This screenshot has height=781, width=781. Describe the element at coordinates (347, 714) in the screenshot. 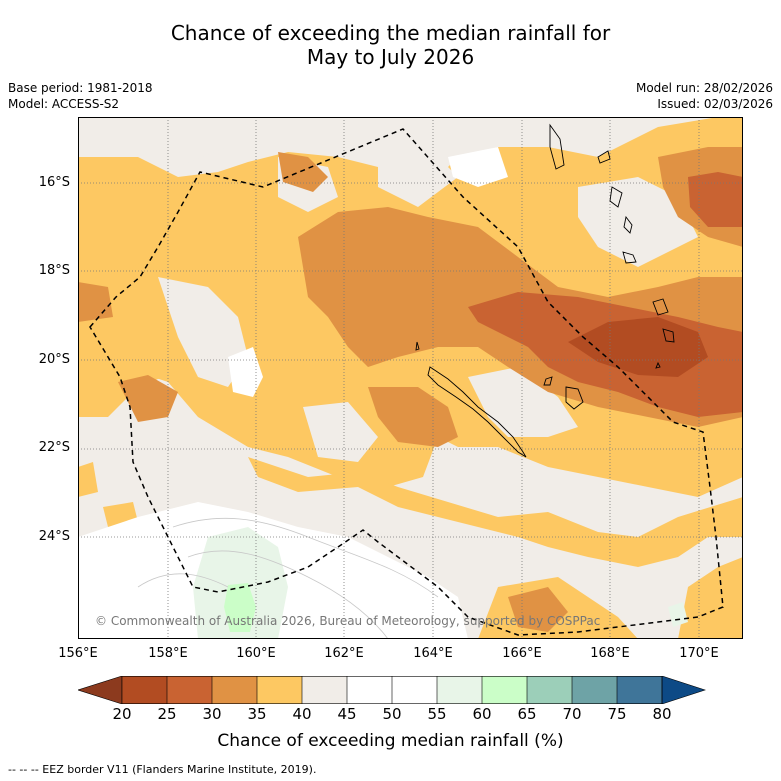

I see `cb-tick-45: 45` at that location.